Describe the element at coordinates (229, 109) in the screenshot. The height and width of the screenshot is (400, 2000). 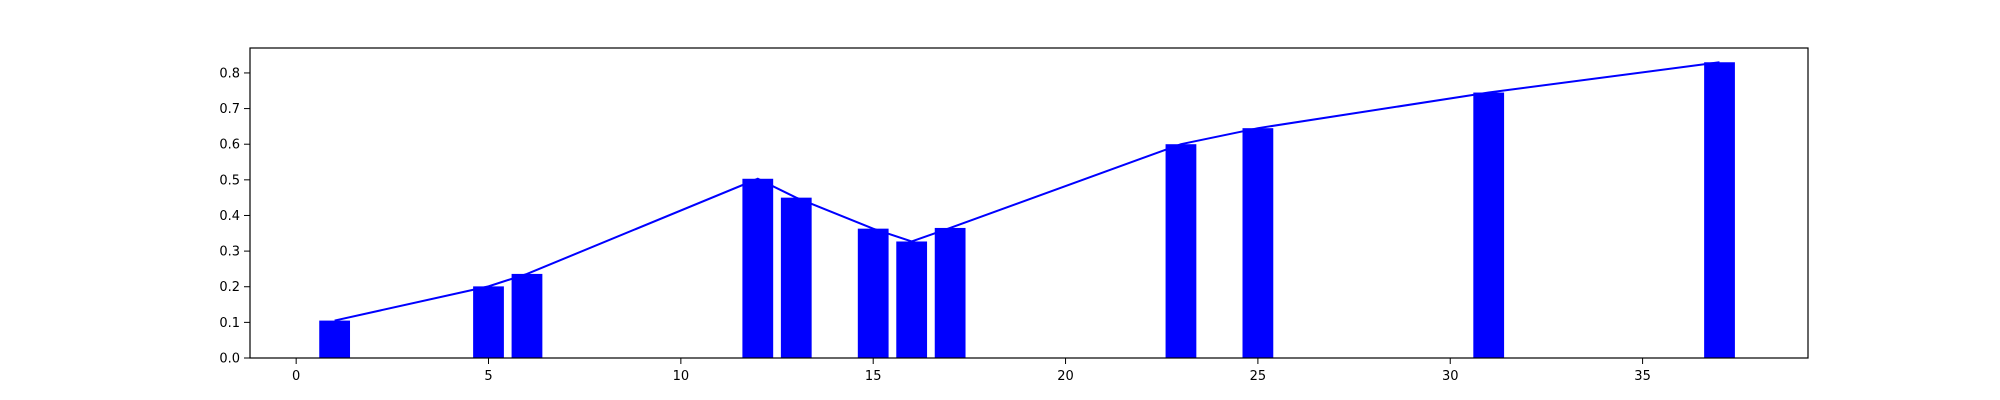
I see `y-tick-label: 0.7` at that location.